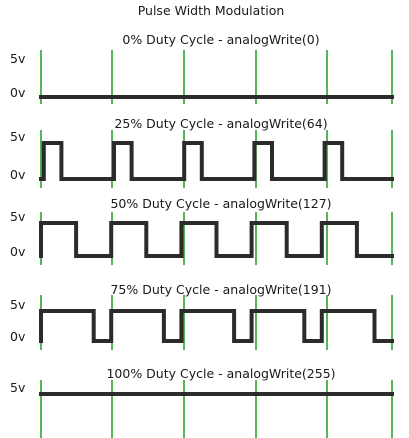 This screenshot has height=438, width=409. I want to click on signal-panel-2: 50% Duty Cycle - analogWrite(127) 5v 0v, so click(202, 230).